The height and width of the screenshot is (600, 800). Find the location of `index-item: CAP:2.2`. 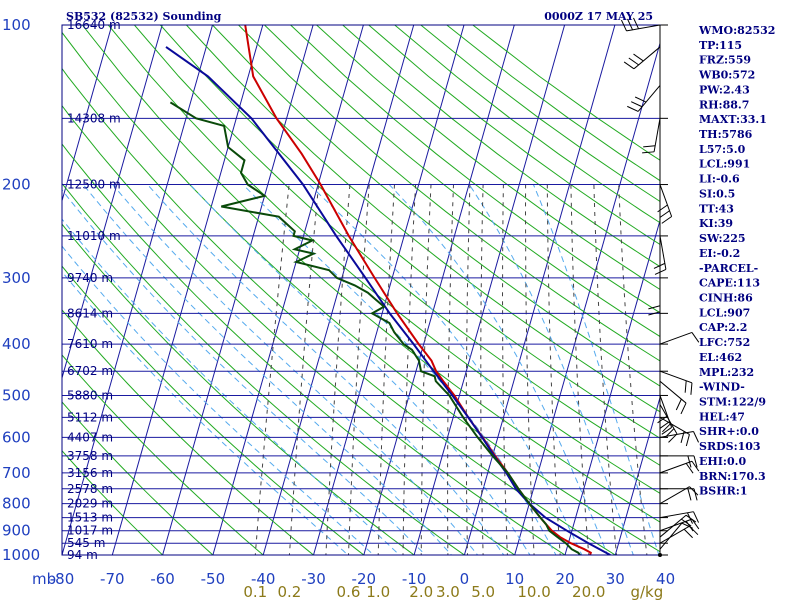

index-item: CAP:2.2 is located at coordinates (723, 327).